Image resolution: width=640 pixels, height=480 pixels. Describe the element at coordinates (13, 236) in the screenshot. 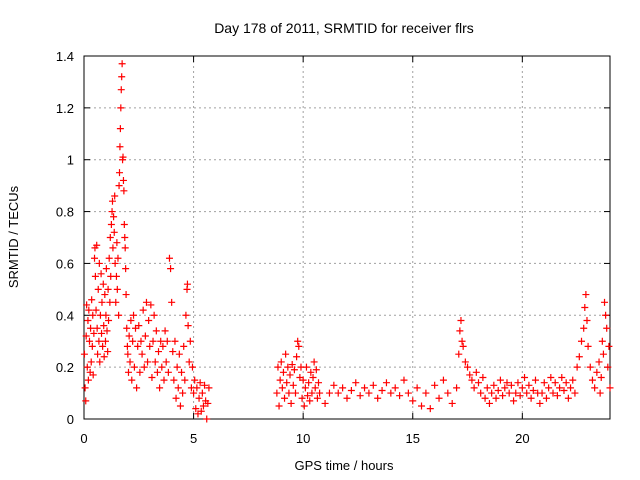

I see `y-axis-label: SRMTID / TECUs` at that location.